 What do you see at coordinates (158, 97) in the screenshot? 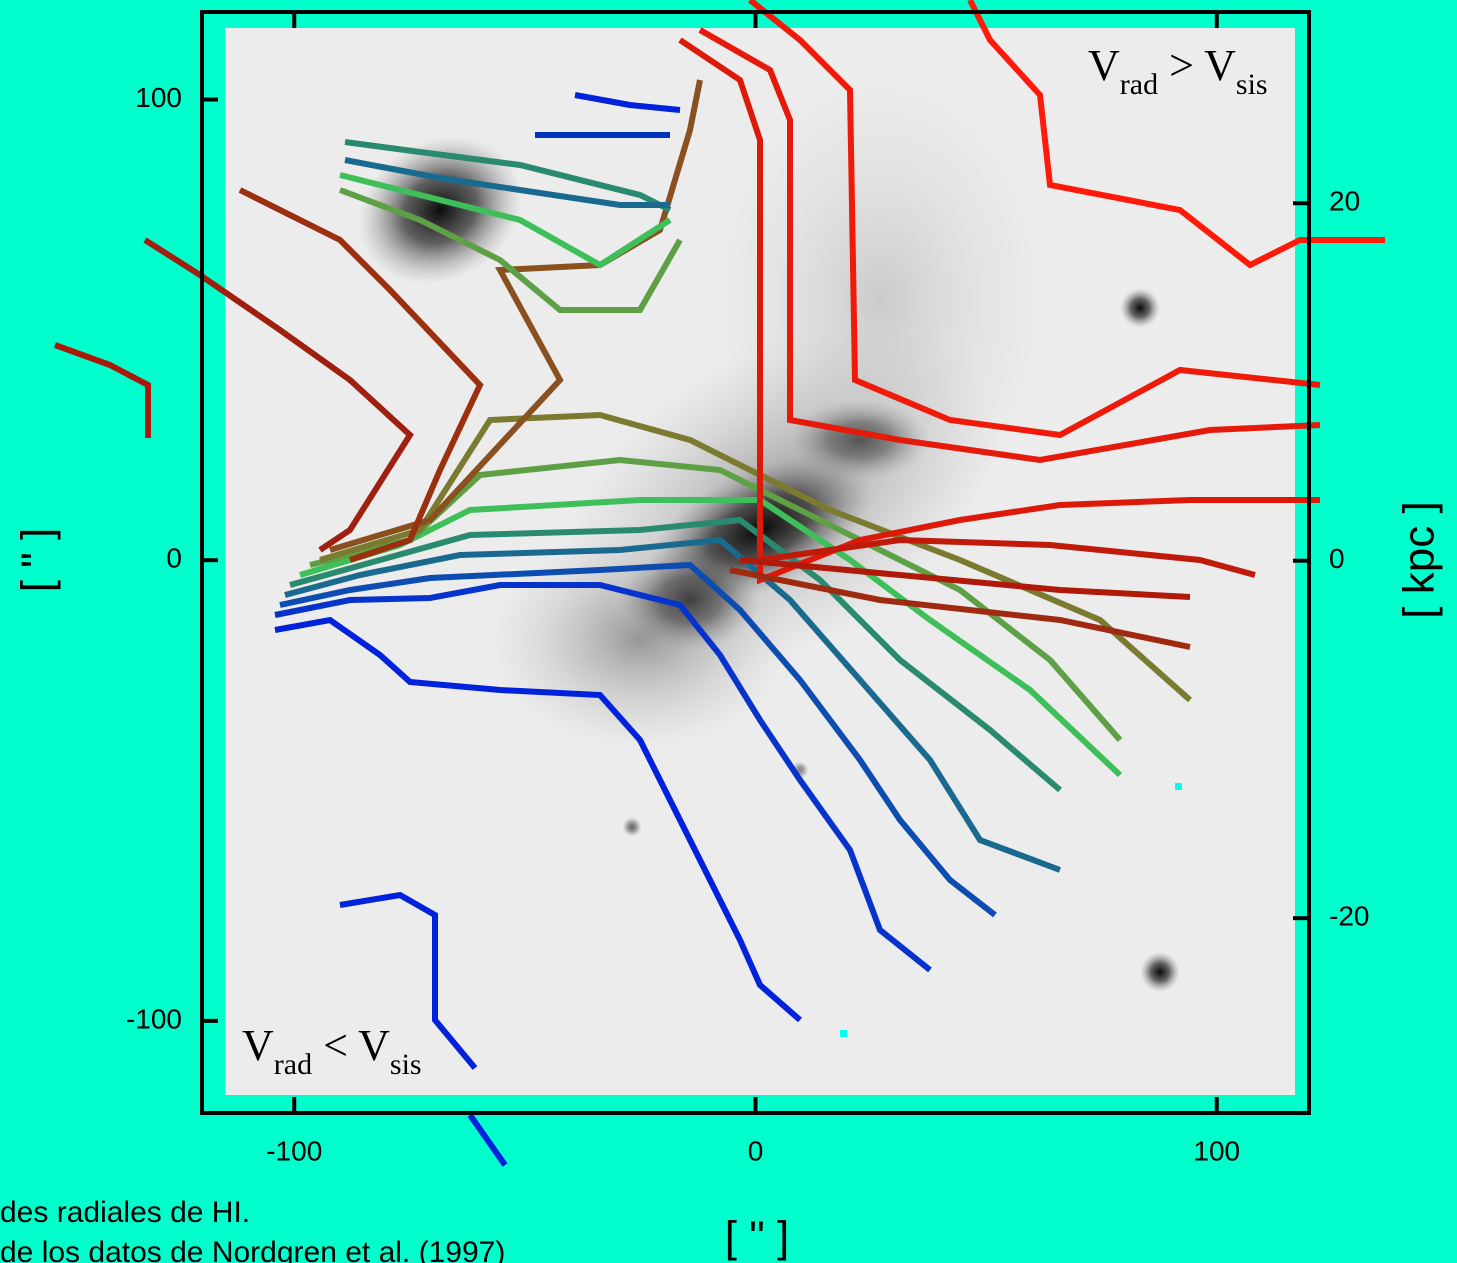
I see `y-tick-label: 100` at bounding box center [158, 97].